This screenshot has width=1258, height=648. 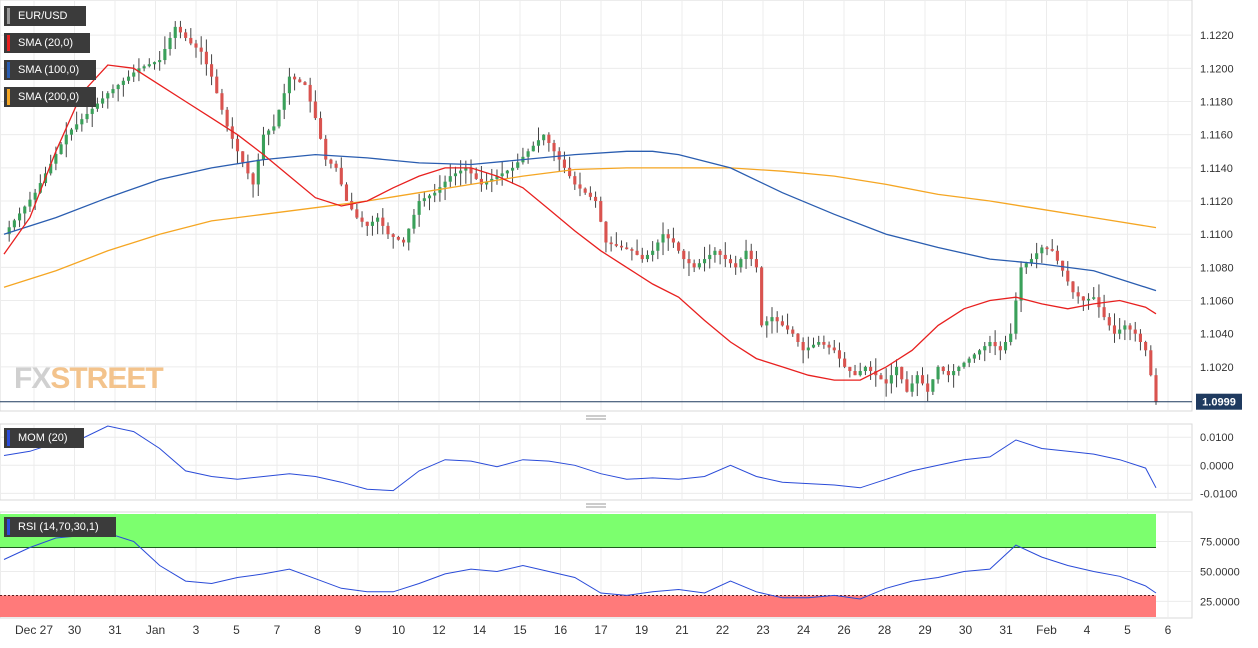 I want to click on legend-sma100: SMA (100,0), so click(x=50, y=70).